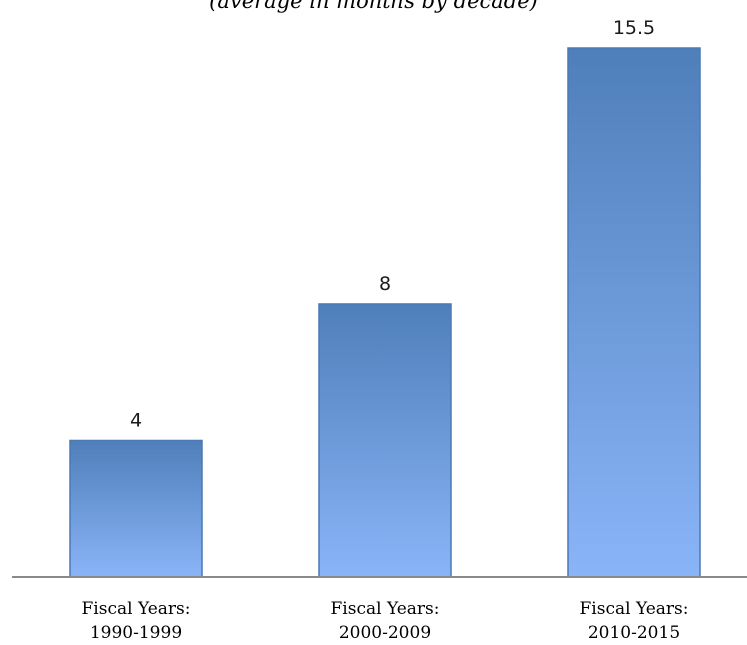 Image resolution: width=747 pixels, height=645 pixels. Describe the element at coordinates (385, 284) in the screenshot. I see `value-label-2: 8` at that location.